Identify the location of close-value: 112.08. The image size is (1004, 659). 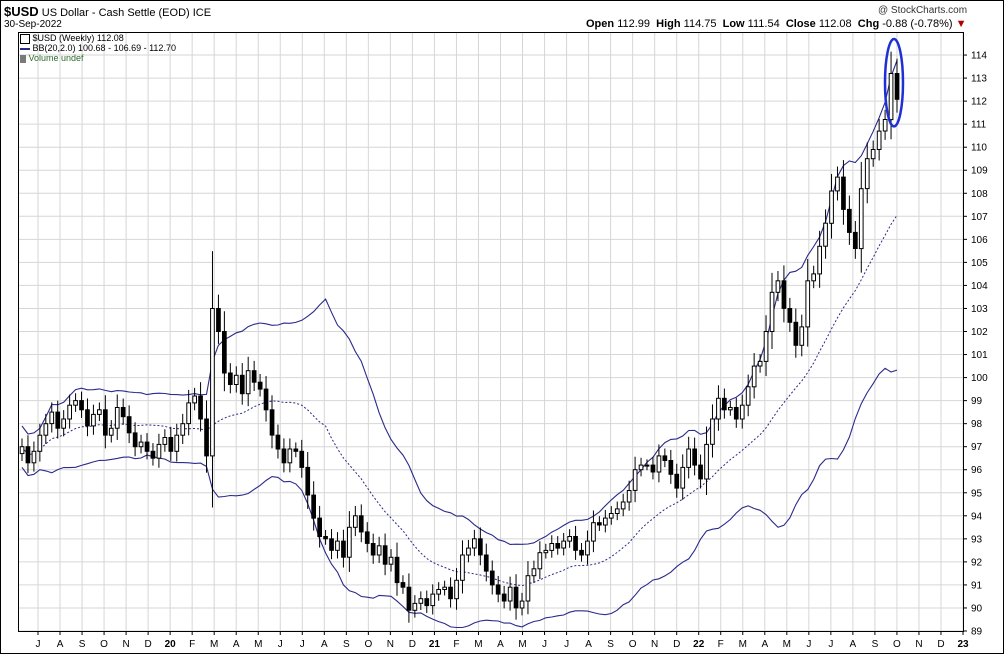
(835, 24).